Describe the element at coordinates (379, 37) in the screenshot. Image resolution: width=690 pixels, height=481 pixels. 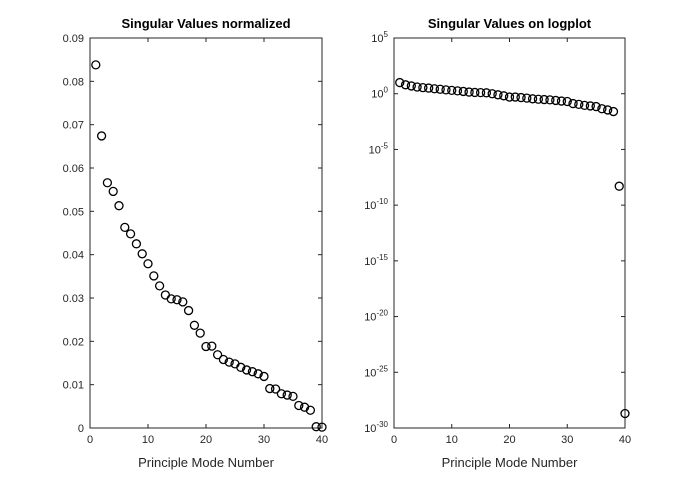
I see `y-tick-label: 10⁵` at that location.